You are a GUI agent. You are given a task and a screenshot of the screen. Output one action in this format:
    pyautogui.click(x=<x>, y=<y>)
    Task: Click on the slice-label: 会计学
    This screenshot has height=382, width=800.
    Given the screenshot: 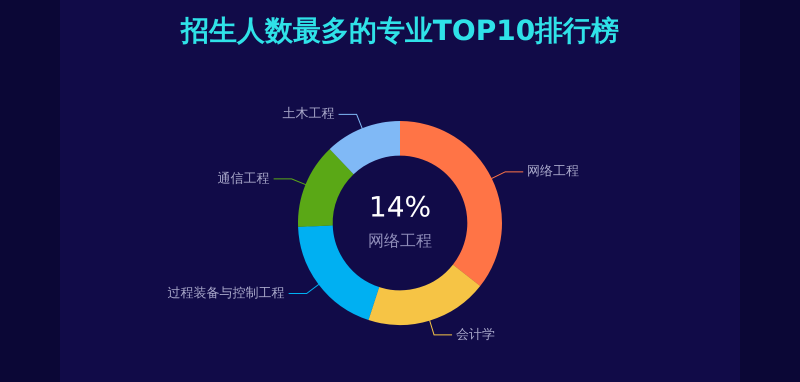 What is the action you would take?
    pyautogui.click(x=476, y=334)
    